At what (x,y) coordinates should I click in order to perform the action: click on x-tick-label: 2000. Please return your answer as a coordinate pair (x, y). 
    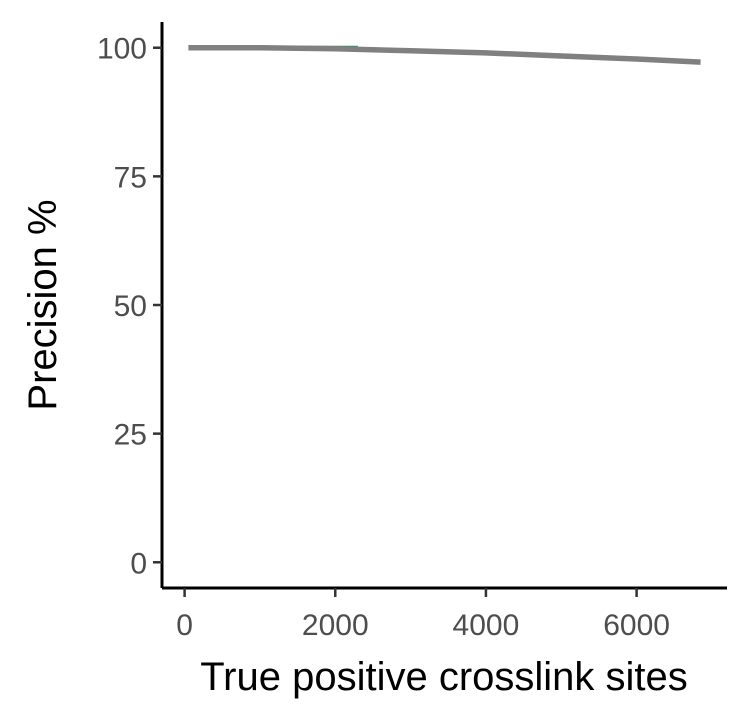
    Looking at the image, I should click on (335, 625).